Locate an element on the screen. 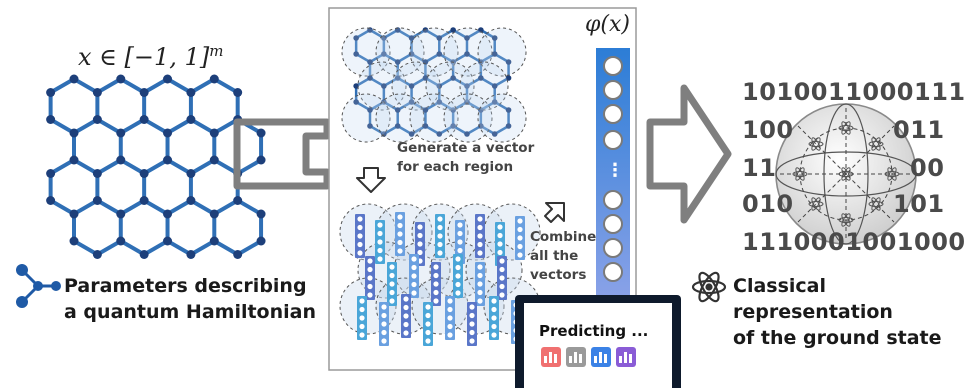 The height and width of the screenshot is (392, 976). sphere-grid-circle is located at coordinates (846, 174).